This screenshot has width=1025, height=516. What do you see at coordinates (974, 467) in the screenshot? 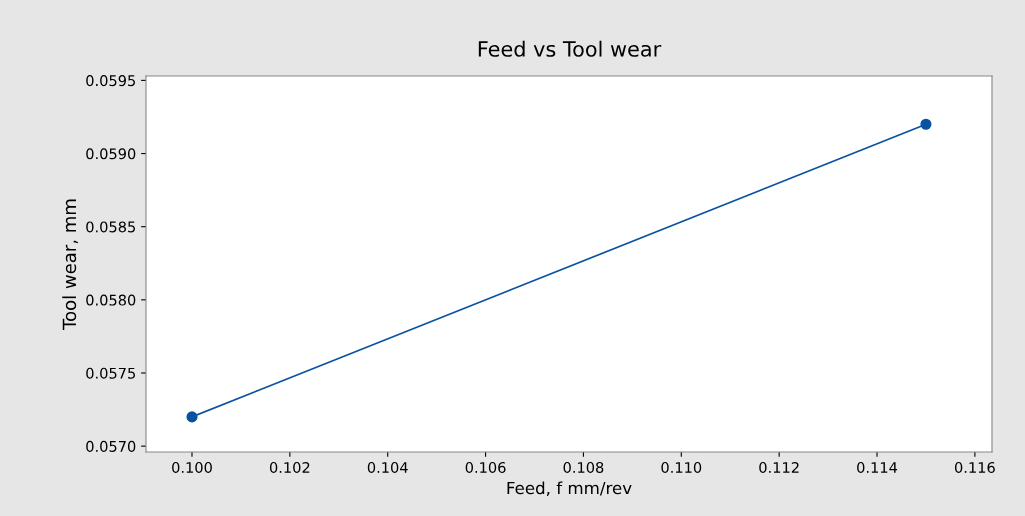
I see `x-tick-label: 0.116` at bounding box center [974, 467].